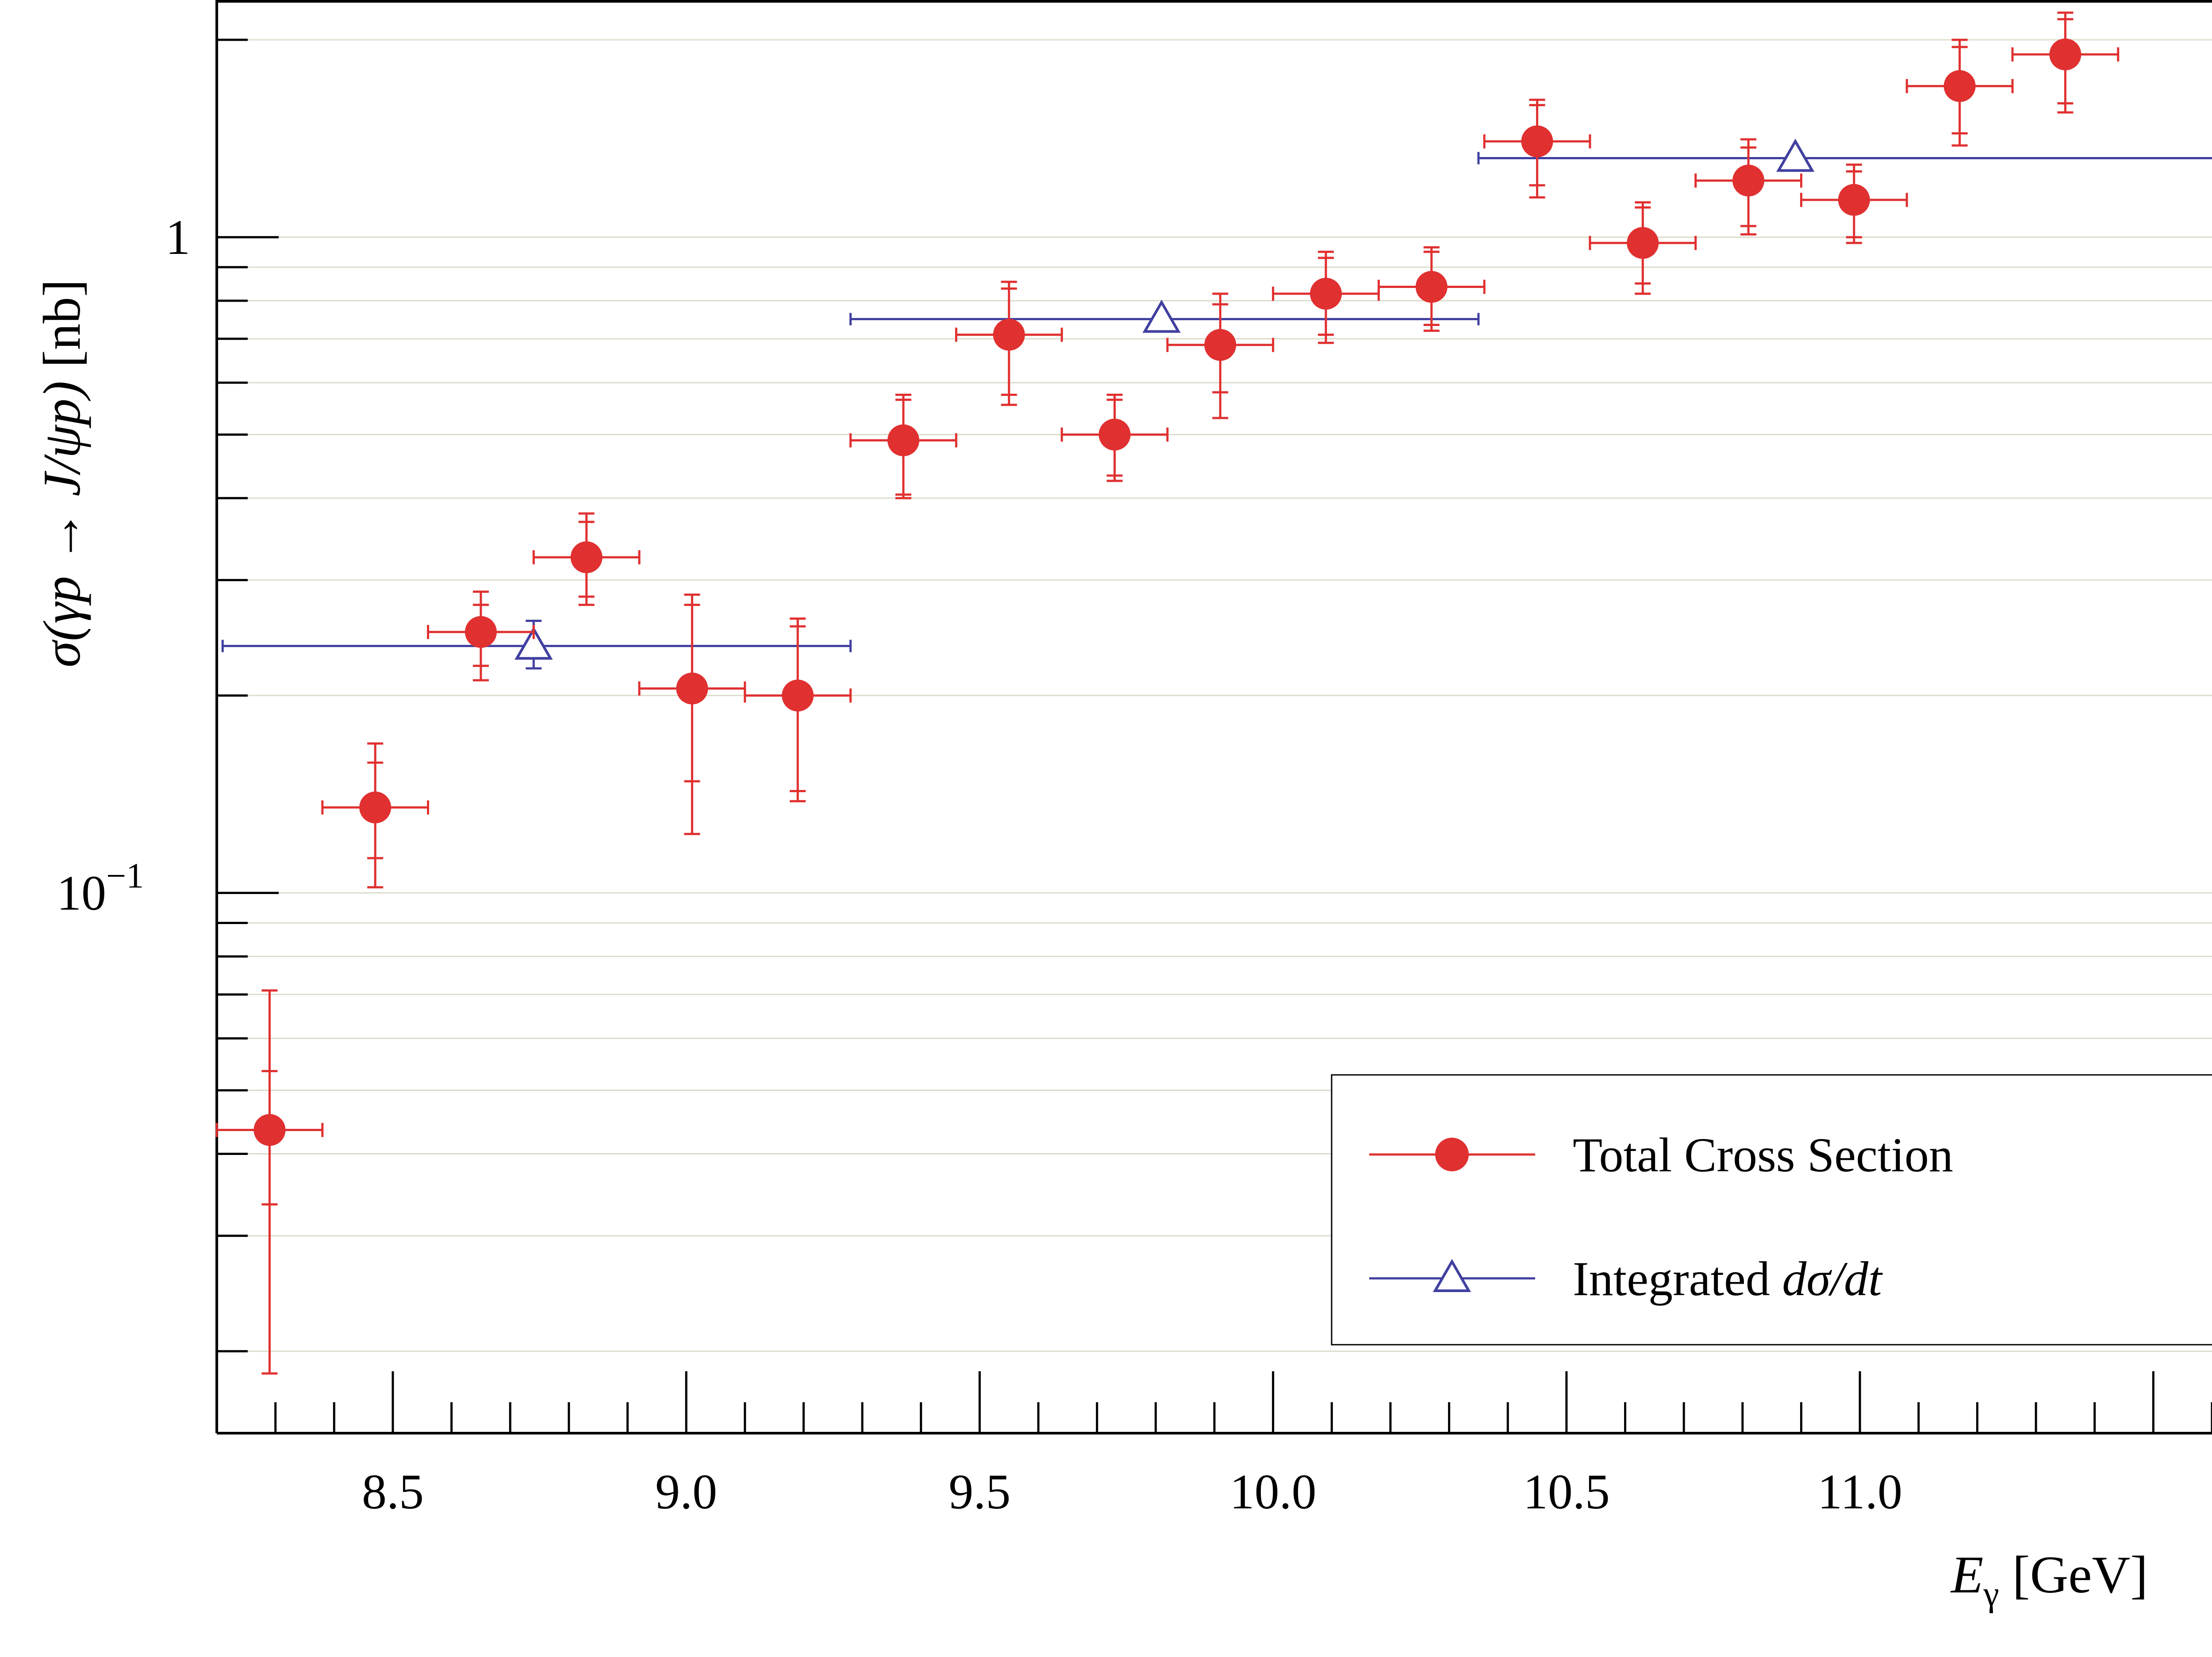 The width and height of the screenshot is (2212, 1657). Describe the element at coordinates (1763, 1155) in the screenshot. I see `legend-total-label: Total Cross Section` at that location.